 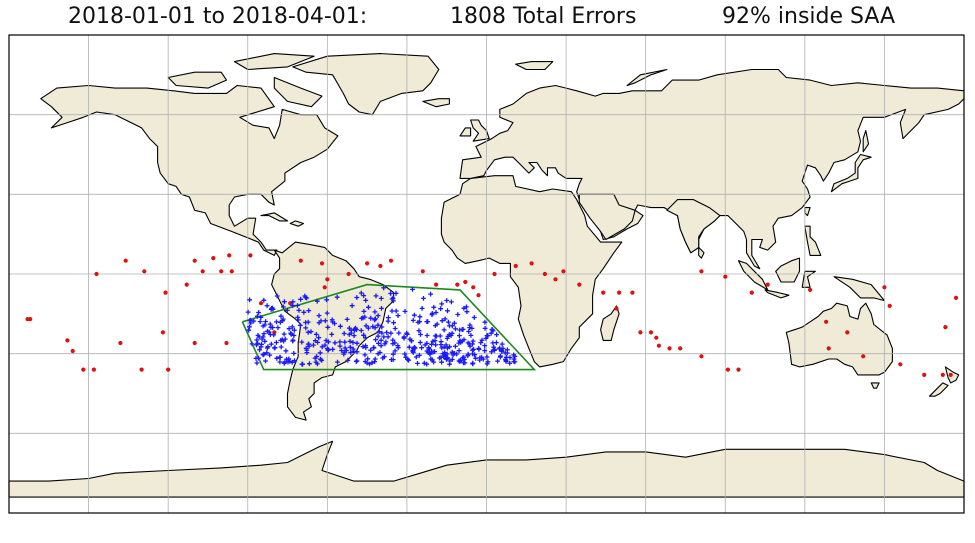 I want to click on landmass-north-america, so click(x=189, y=170).